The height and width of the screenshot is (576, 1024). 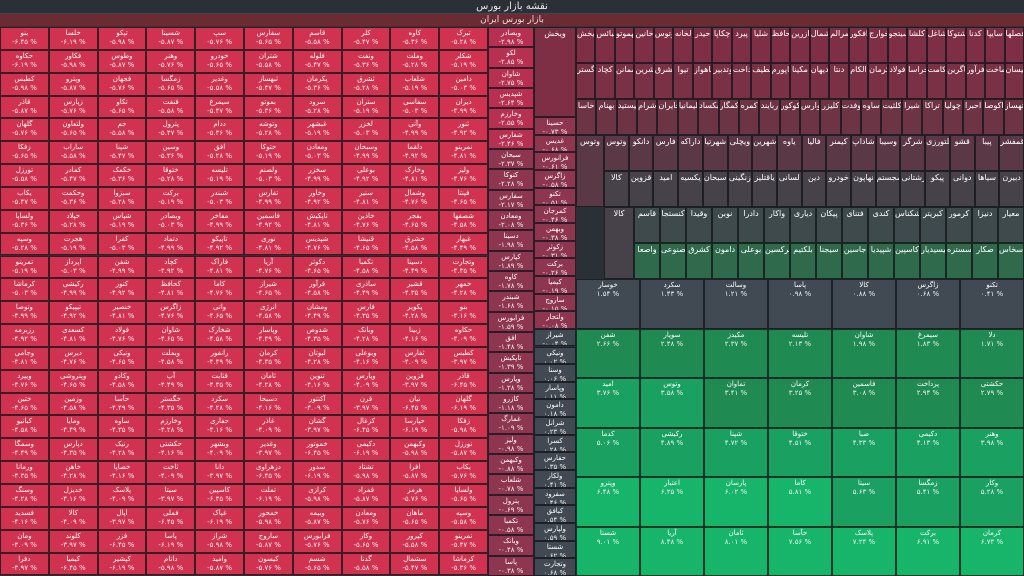 What do you see at coordinates (73, 175) in the screenshot?
I see `stock-tile: کمادر -۵.۴۷ %` at bounding box center [73, 175].